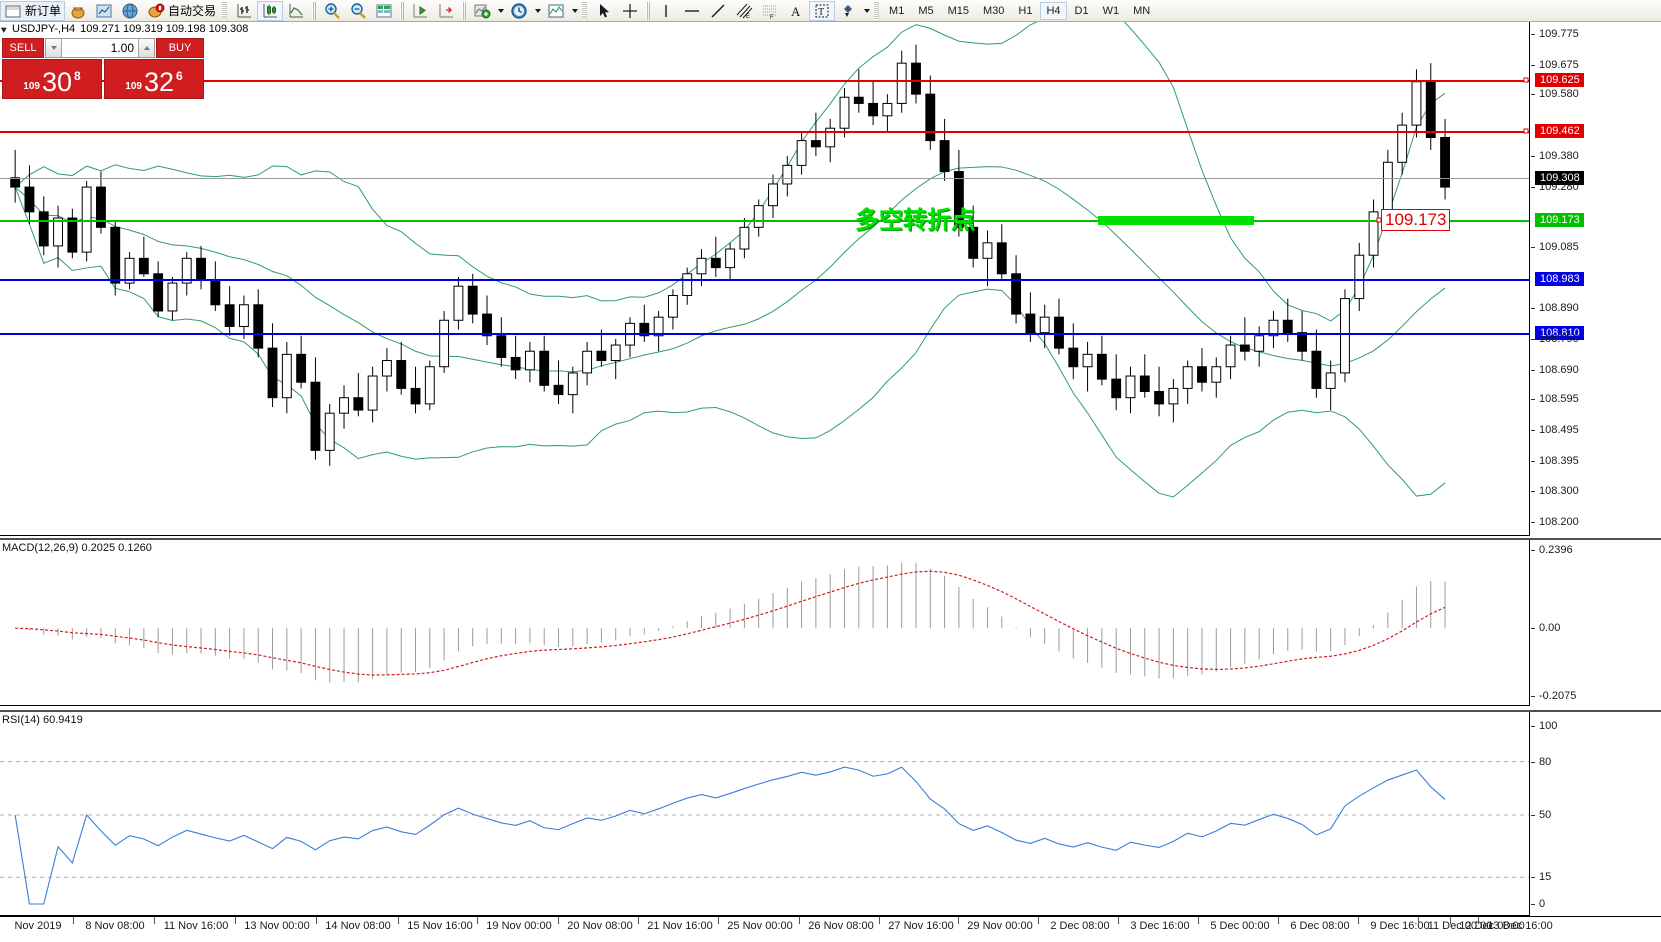 This screenshot has width=1661, height=942. Describe the element at coordinates (519, 11) in the screenshot. I see `periods-button` at that location.